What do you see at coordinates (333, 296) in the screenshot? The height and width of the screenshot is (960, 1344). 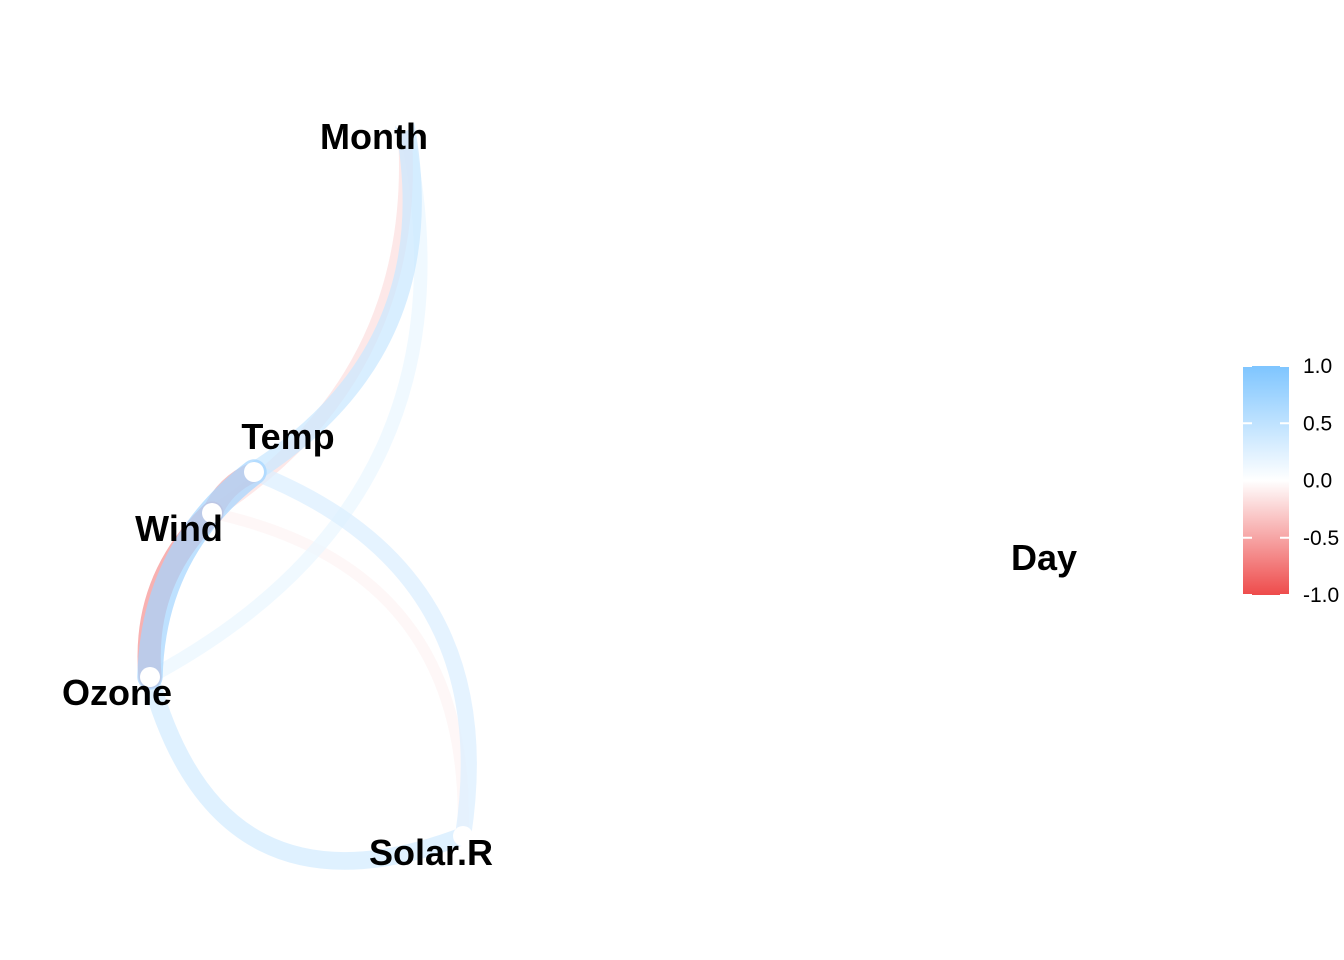 I see `edge-temp-month` at bounding box center [333, 296].